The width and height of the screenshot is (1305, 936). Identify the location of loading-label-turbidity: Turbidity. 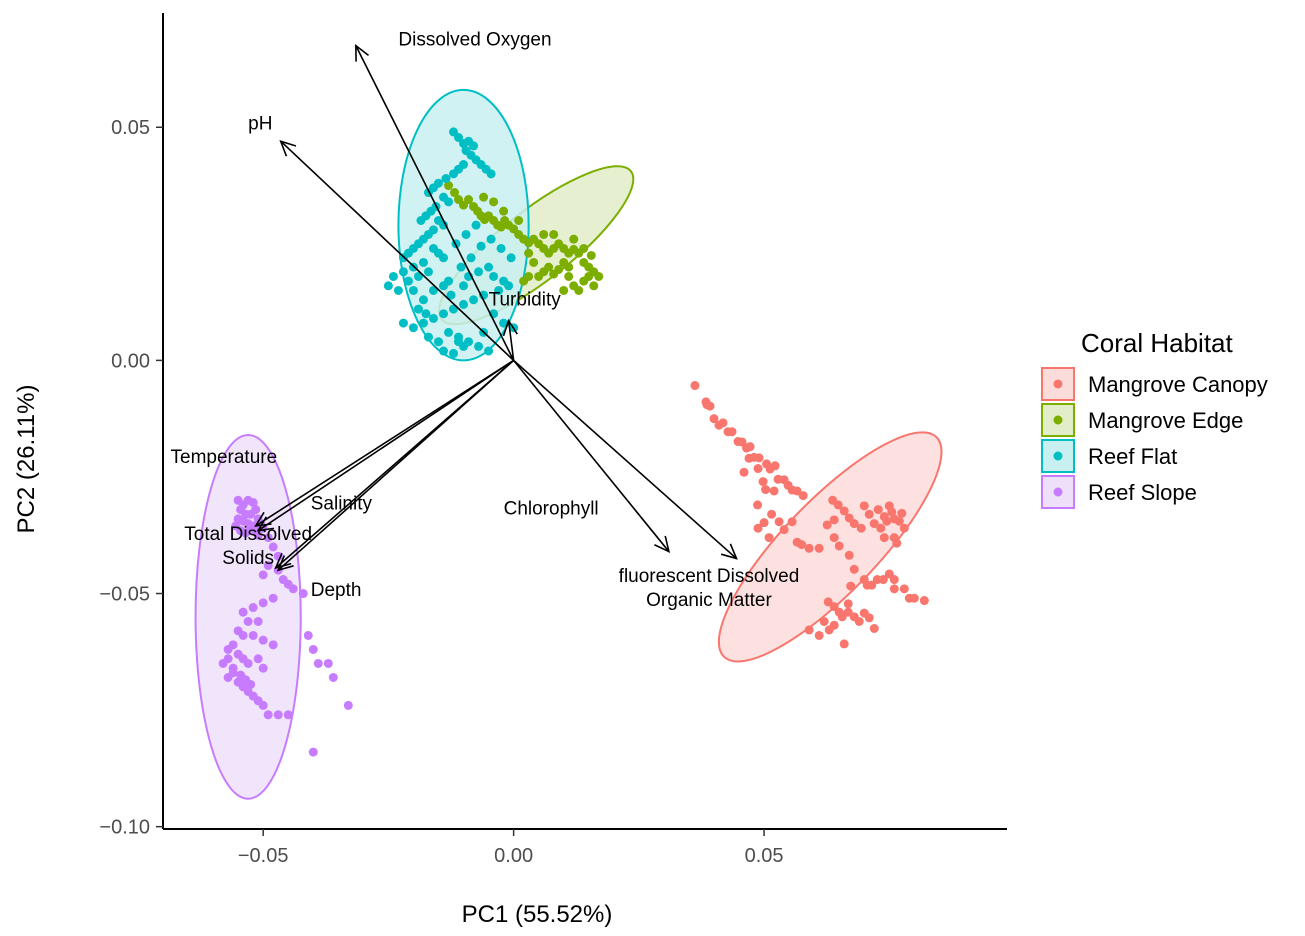
(525, 299).